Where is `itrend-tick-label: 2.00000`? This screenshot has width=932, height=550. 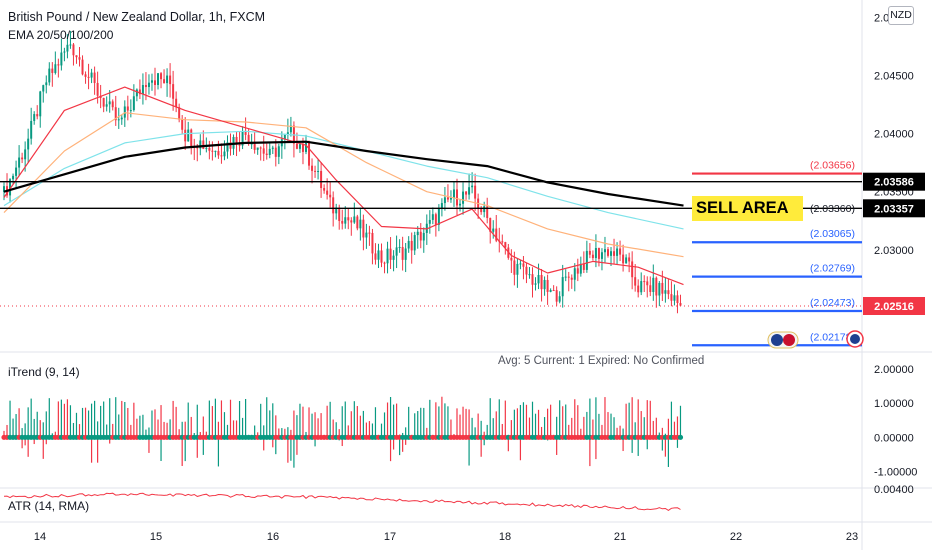 itrend-tick-label: 2.00000 is located at coordinates (894, 370).